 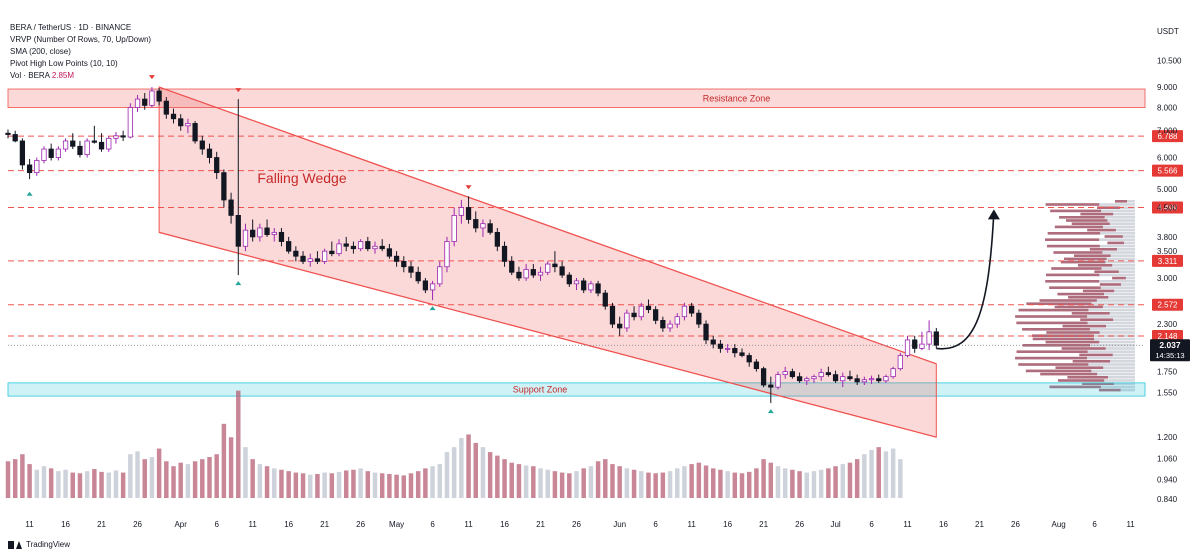 What do you see at coordinates (1167, 437) in the screenshot?
I see `price-tick-label: 1.200` at bounding box center [1167, 437].